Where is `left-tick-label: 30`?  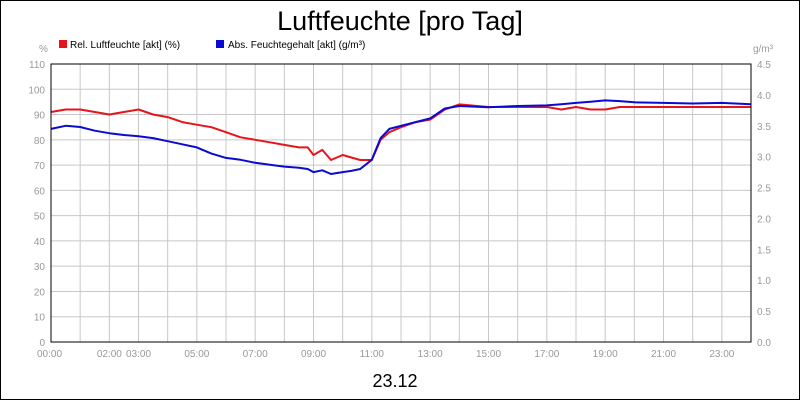 left-tick-label: 30 is located at coordinates (40, 267).